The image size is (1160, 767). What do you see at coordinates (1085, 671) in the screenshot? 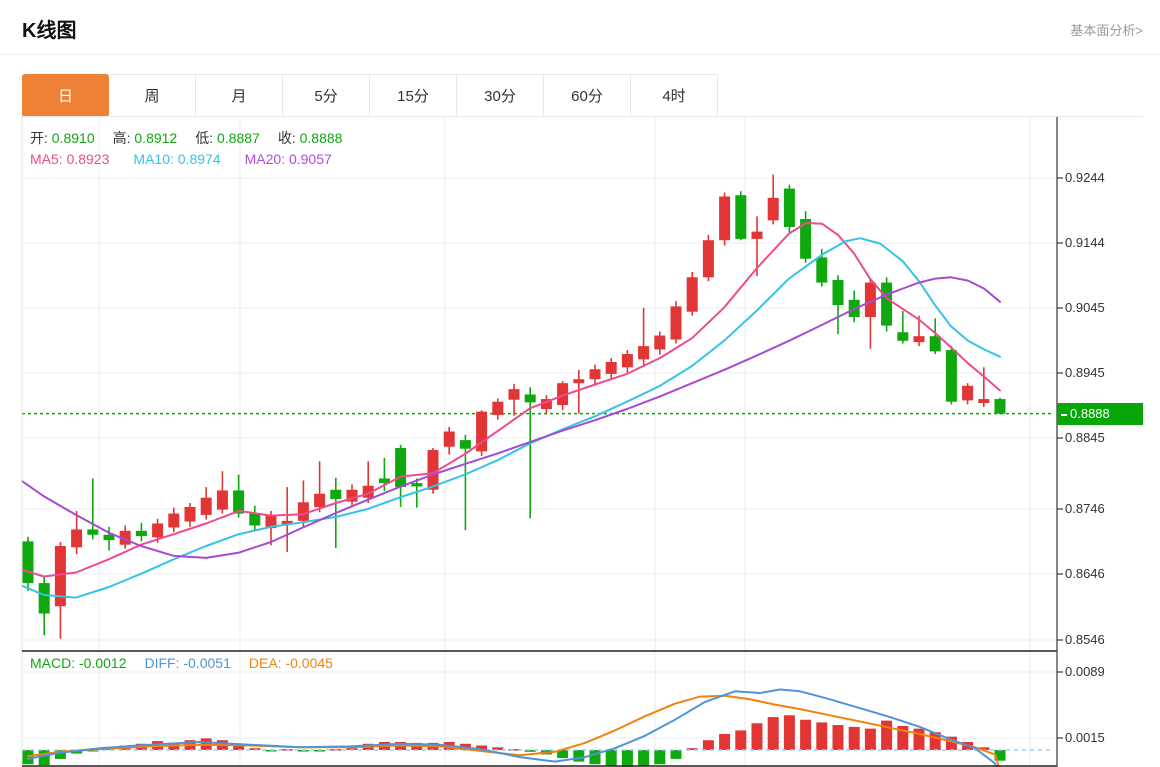
I see `axis-label: 0.0089` at bounding box center [1085, 671].